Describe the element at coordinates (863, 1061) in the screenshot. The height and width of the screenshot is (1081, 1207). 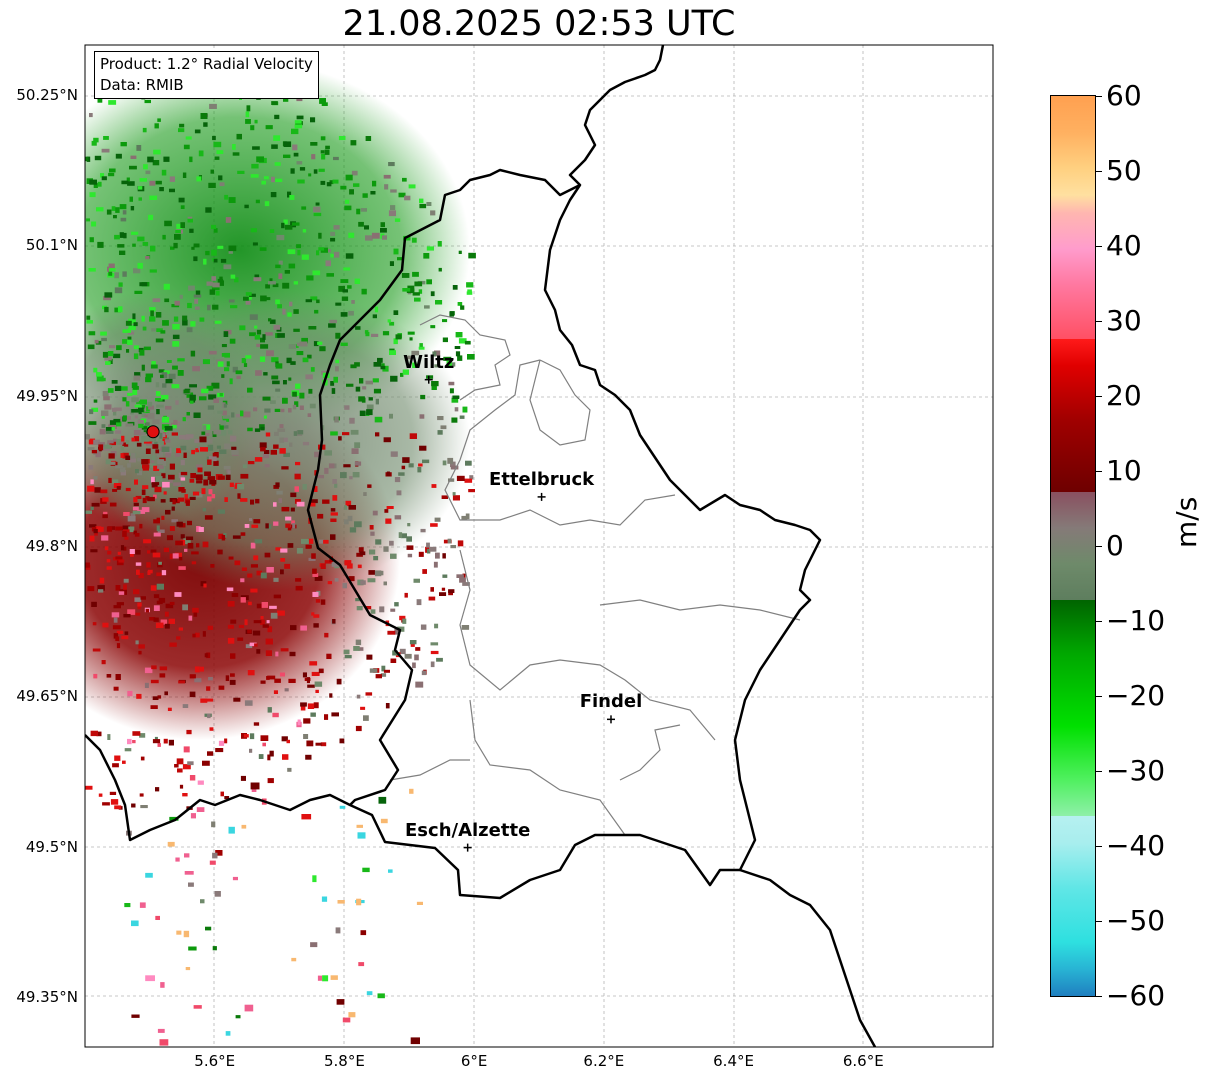
I see `lon-tick-label: 6.6°E` at that location.